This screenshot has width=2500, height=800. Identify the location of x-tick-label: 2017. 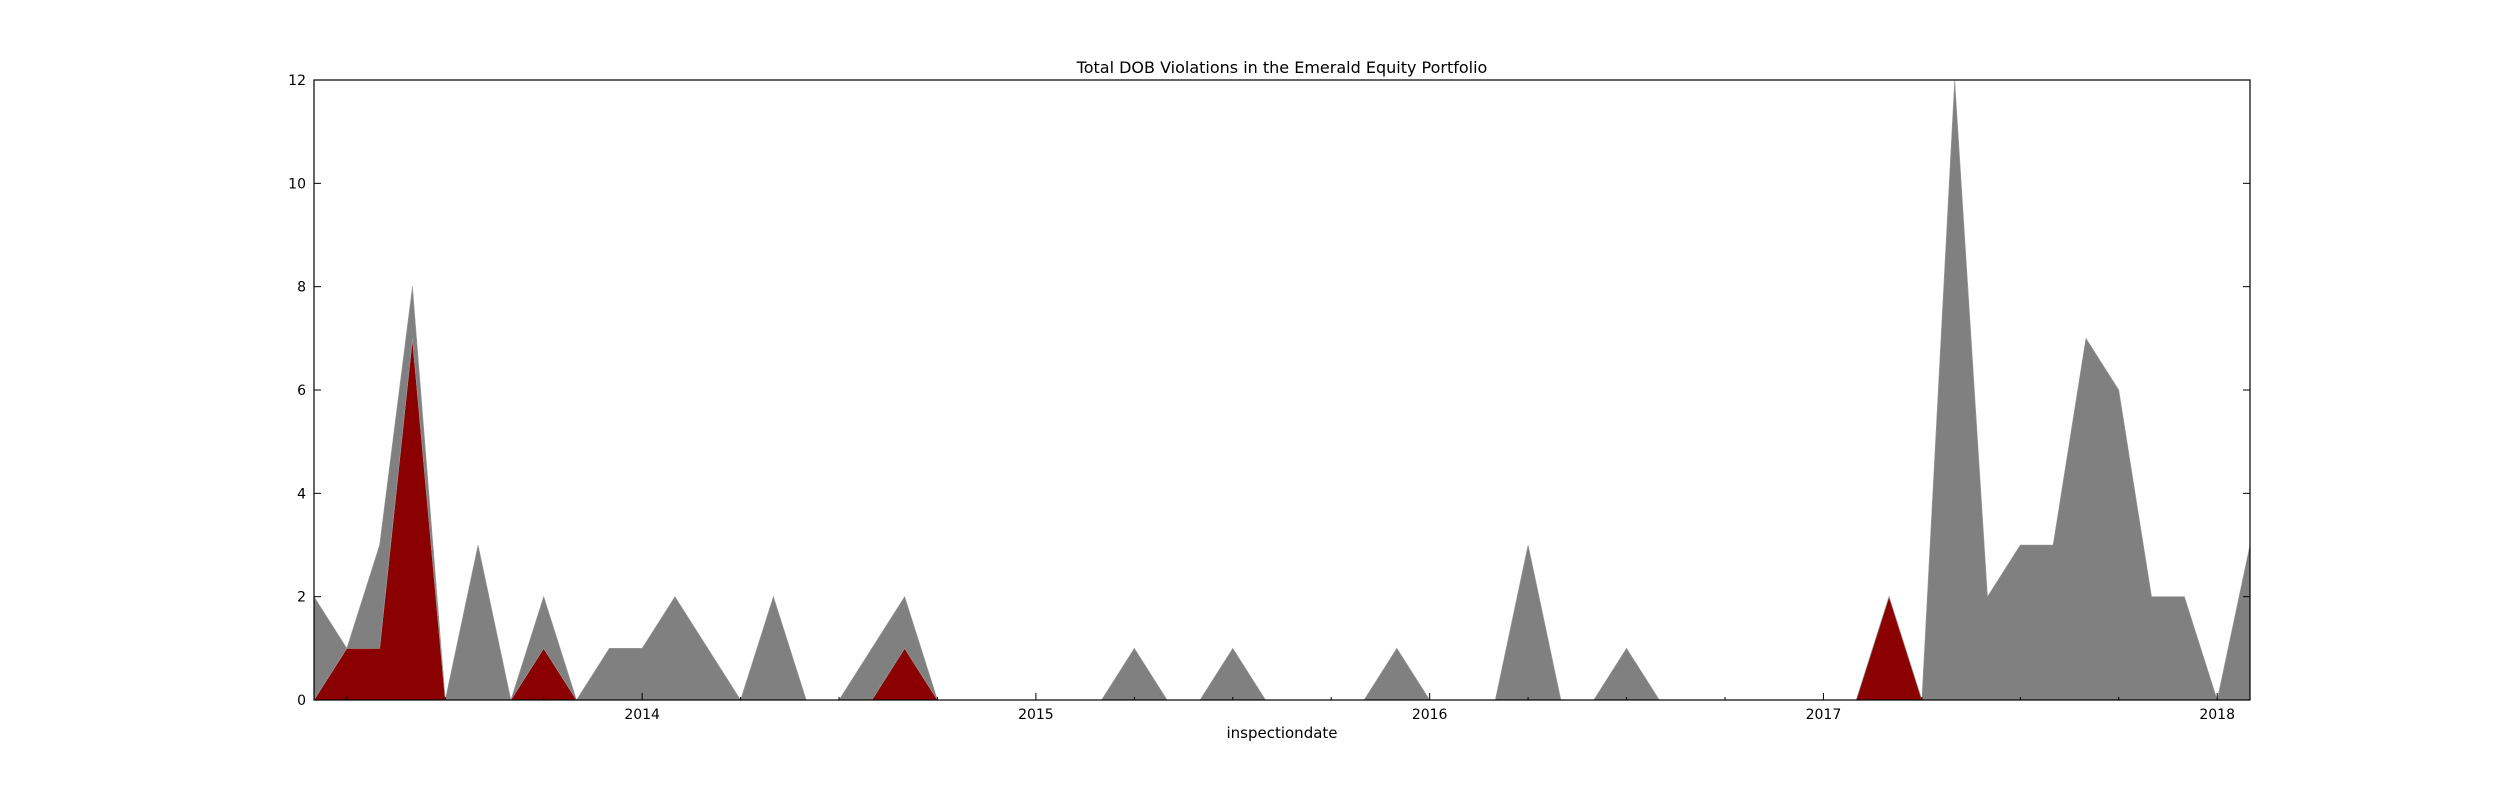
(1824, 715).